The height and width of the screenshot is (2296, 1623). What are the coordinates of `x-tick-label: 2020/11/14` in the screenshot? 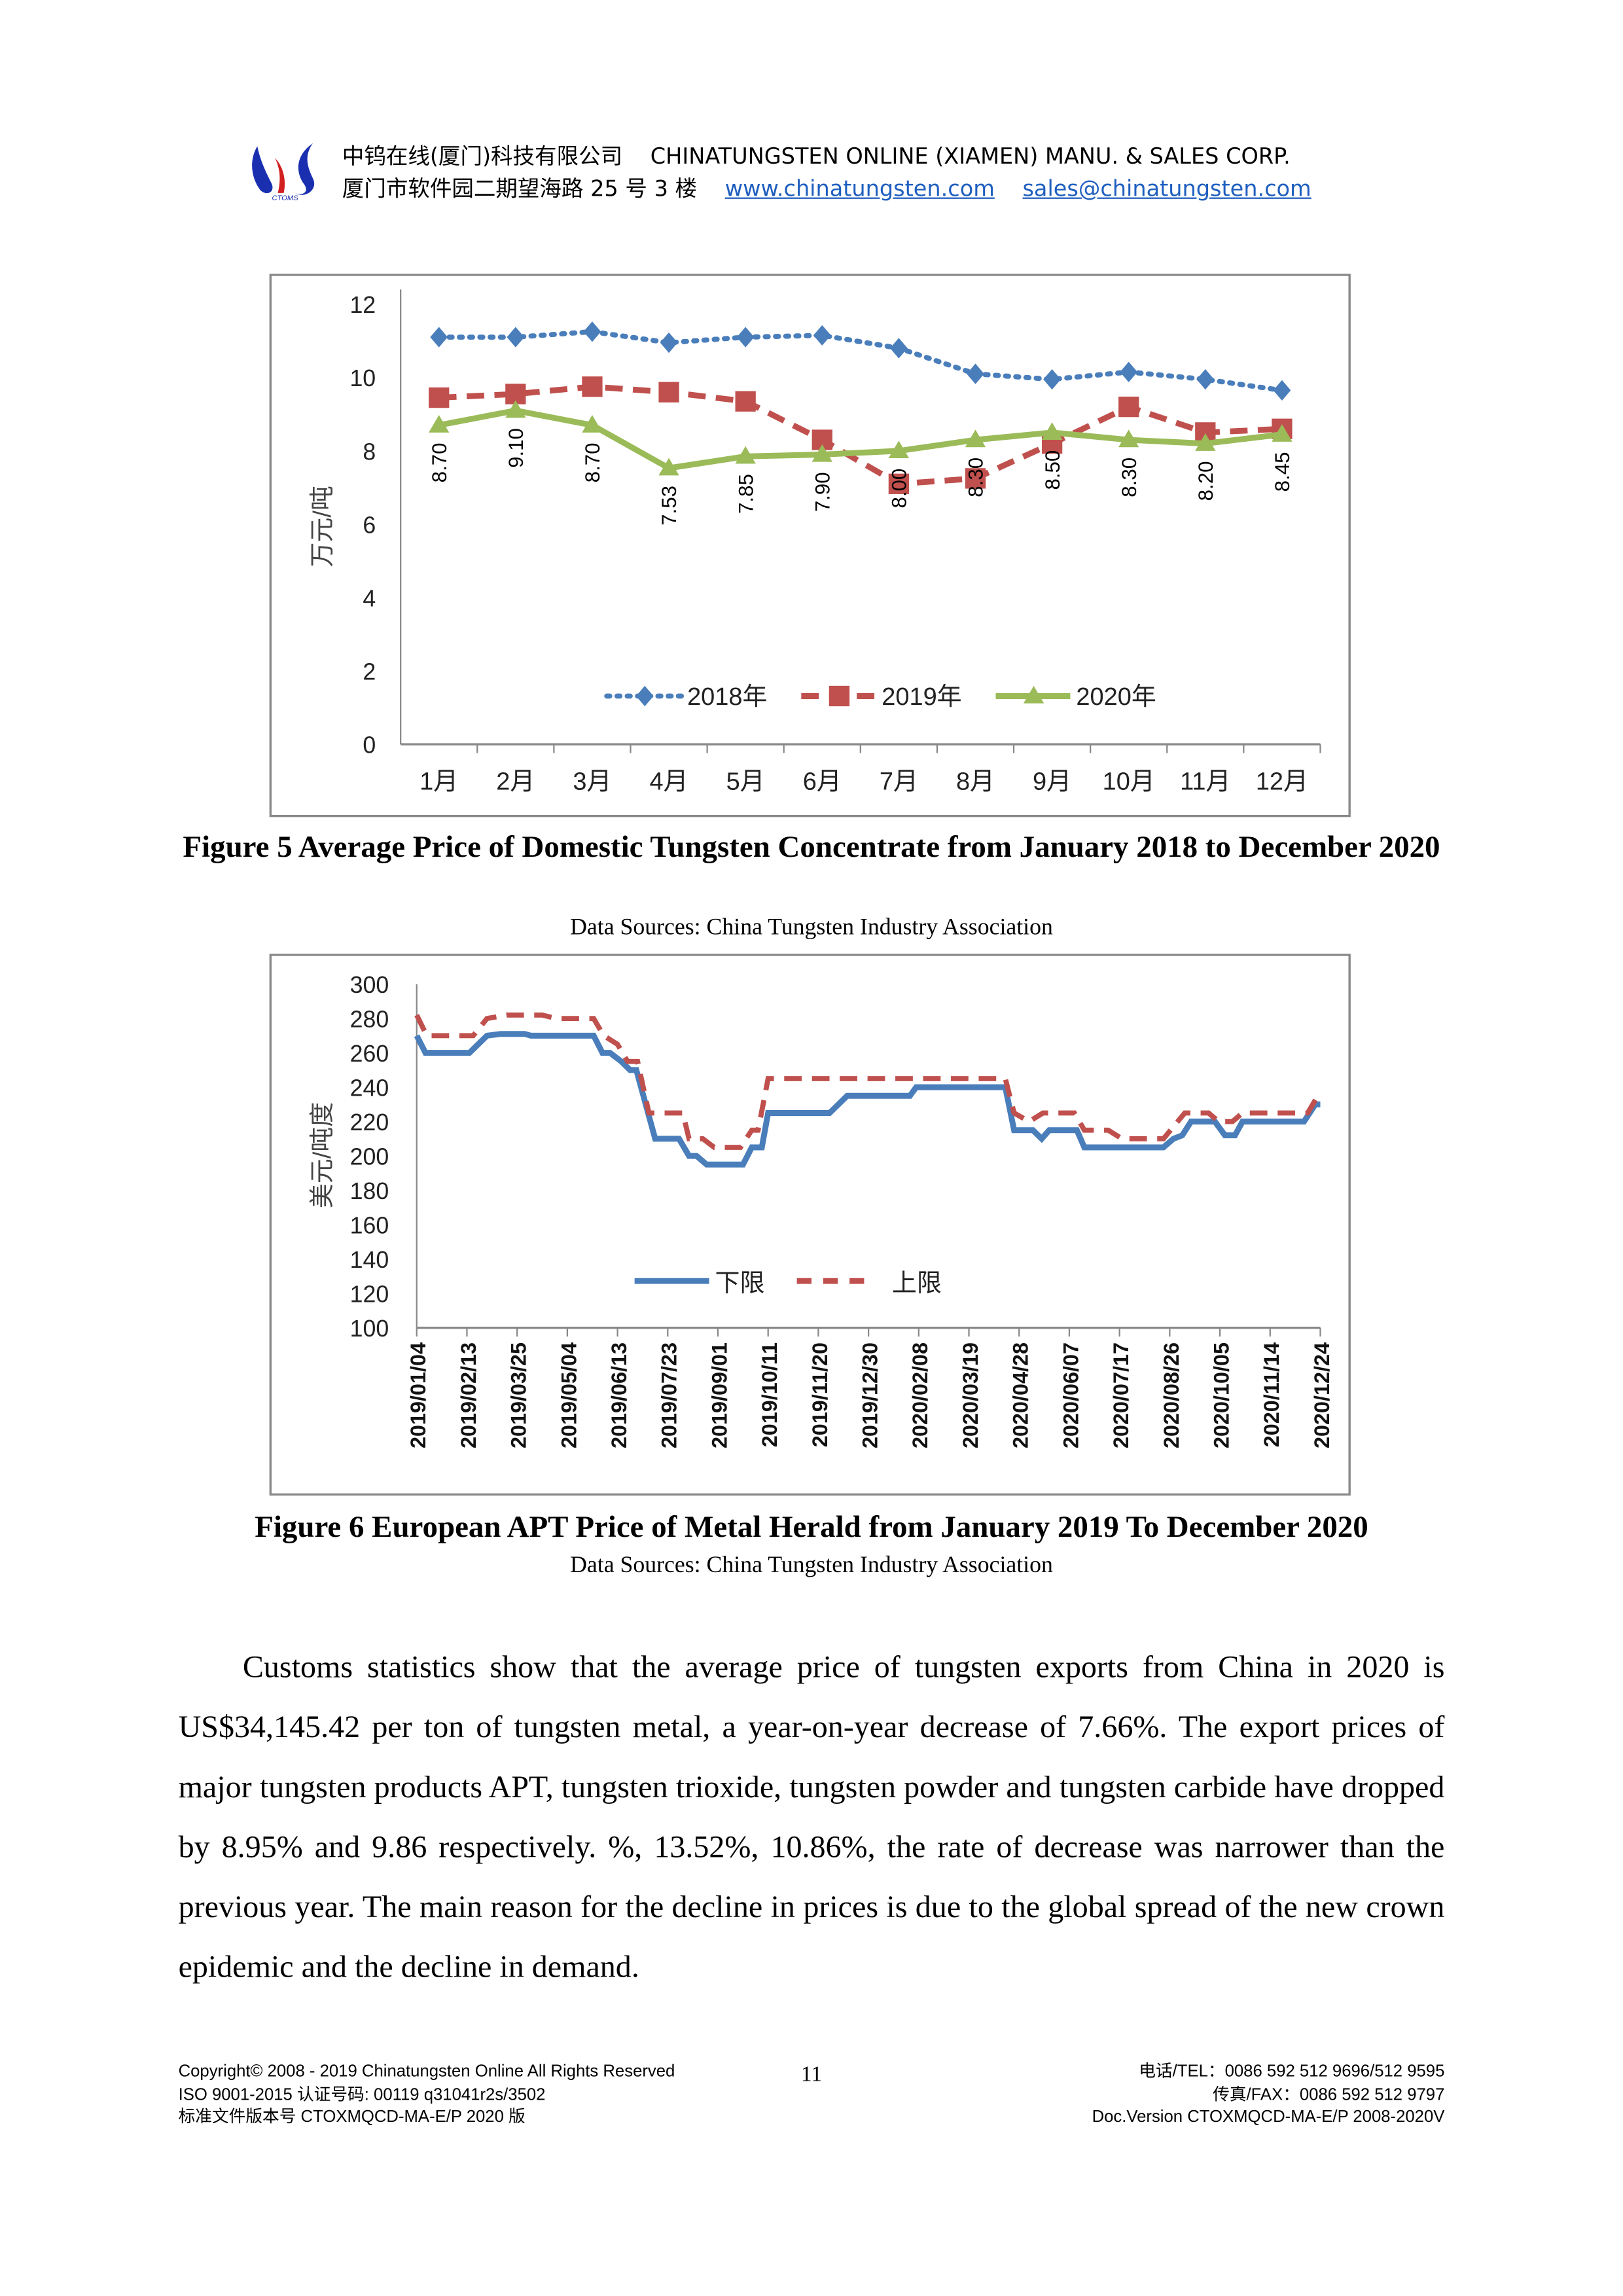 It's located at (1271, 1394).